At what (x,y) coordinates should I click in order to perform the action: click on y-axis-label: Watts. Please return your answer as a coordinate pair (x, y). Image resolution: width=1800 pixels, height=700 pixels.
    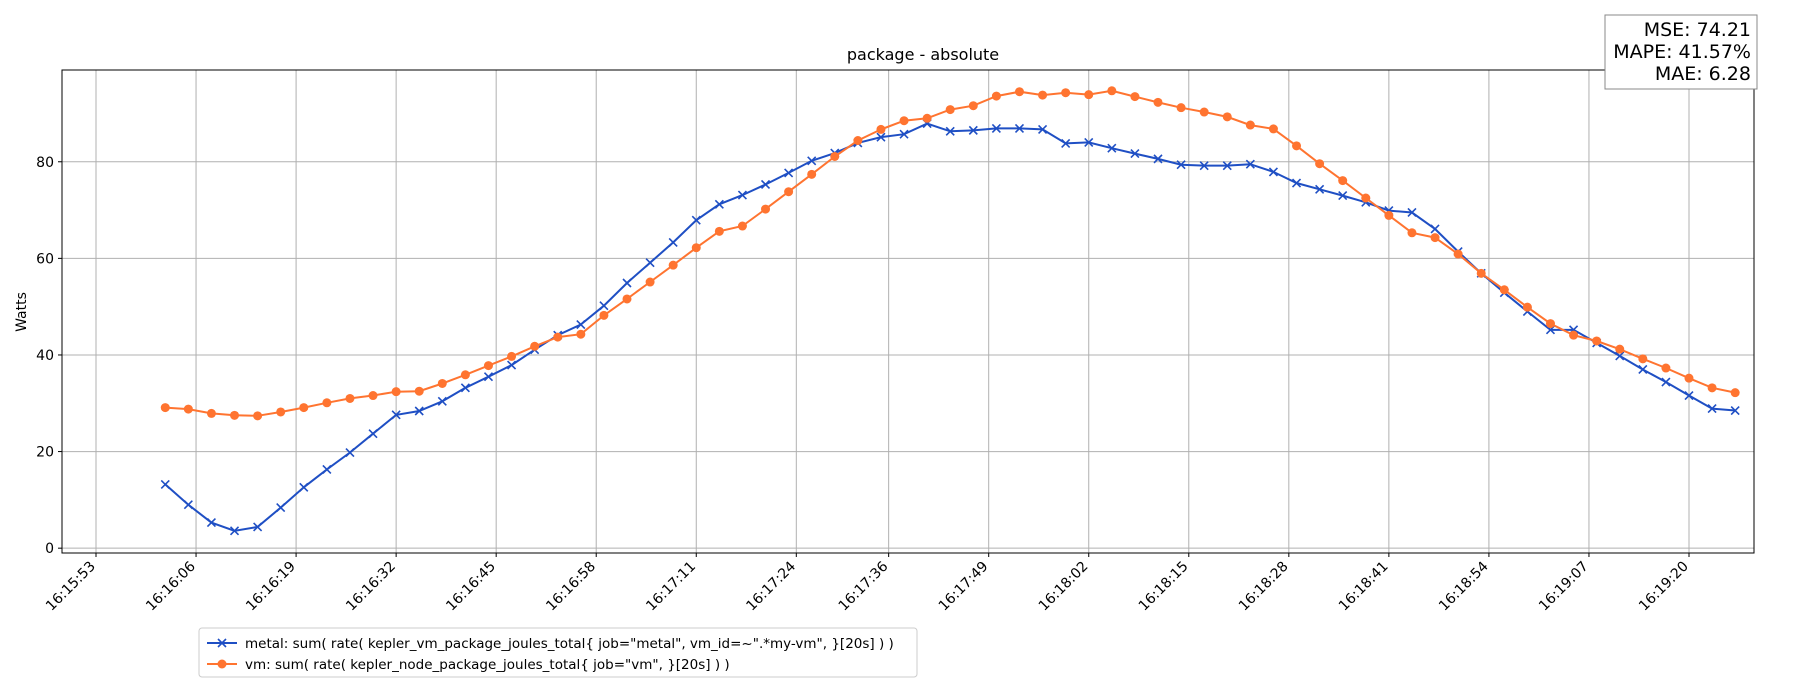
    Looking at the image, I should click on (22, 312).